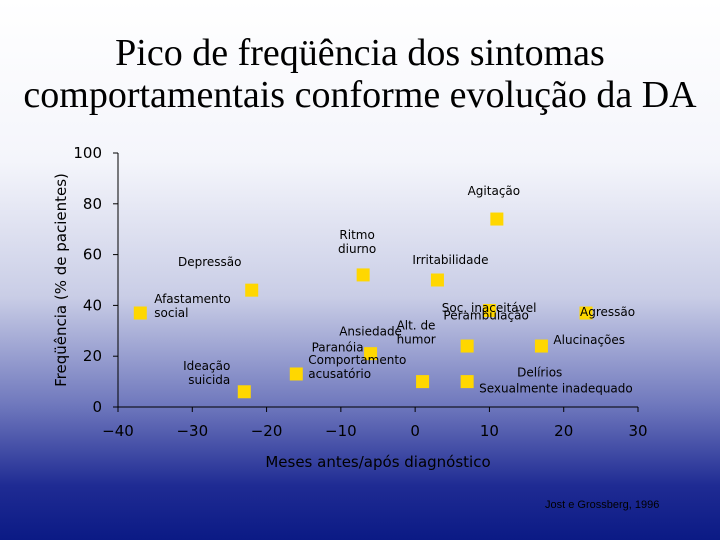 The image size is (720, 540). I want to click on x-tick-label: 10, so click(489, 431).